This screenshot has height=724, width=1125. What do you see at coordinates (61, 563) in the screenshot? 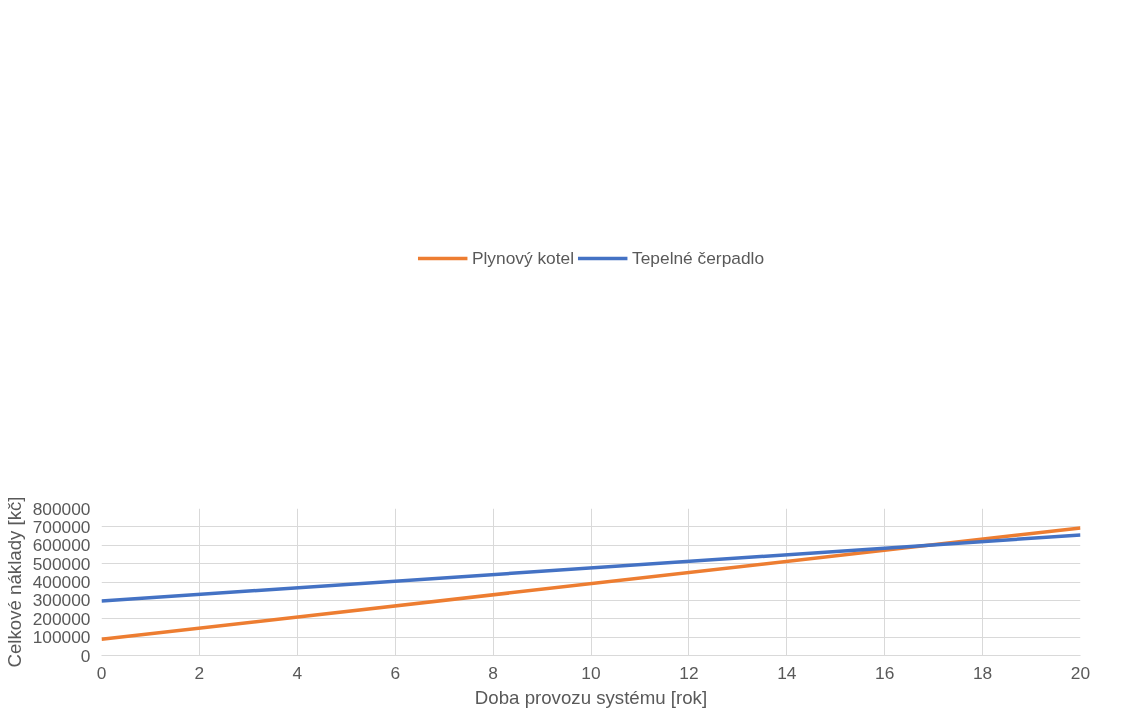
I see `y-tick-label: 500000` at bounding box center [61, 563].